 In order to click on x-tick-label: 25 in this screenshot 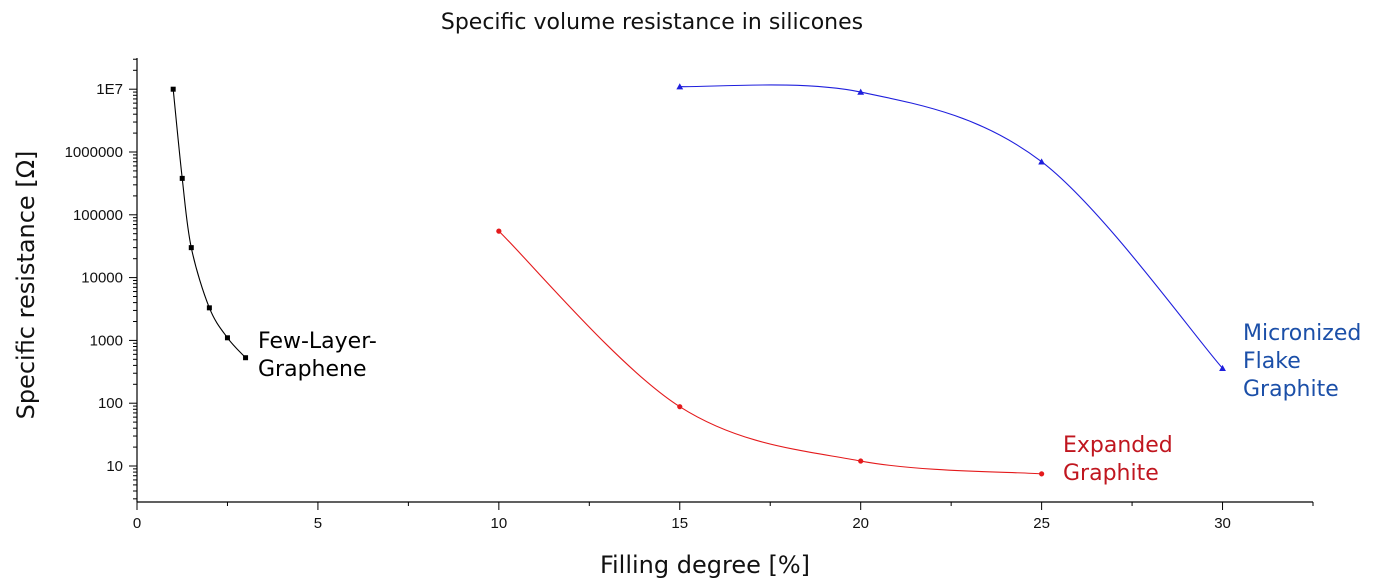, I will do `click(1041, 523)`.